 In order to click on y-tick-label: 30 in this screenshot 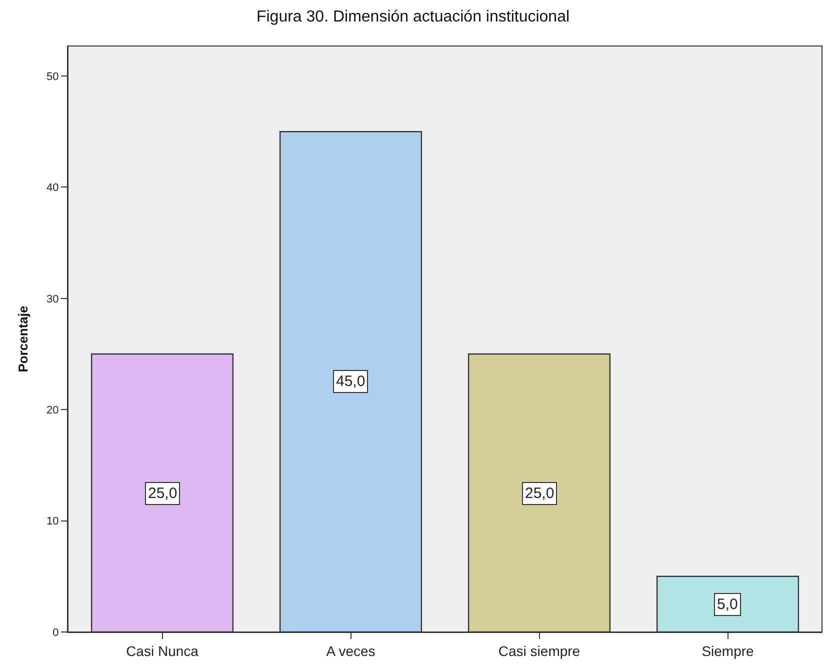, I will do `click(52, 299)`.